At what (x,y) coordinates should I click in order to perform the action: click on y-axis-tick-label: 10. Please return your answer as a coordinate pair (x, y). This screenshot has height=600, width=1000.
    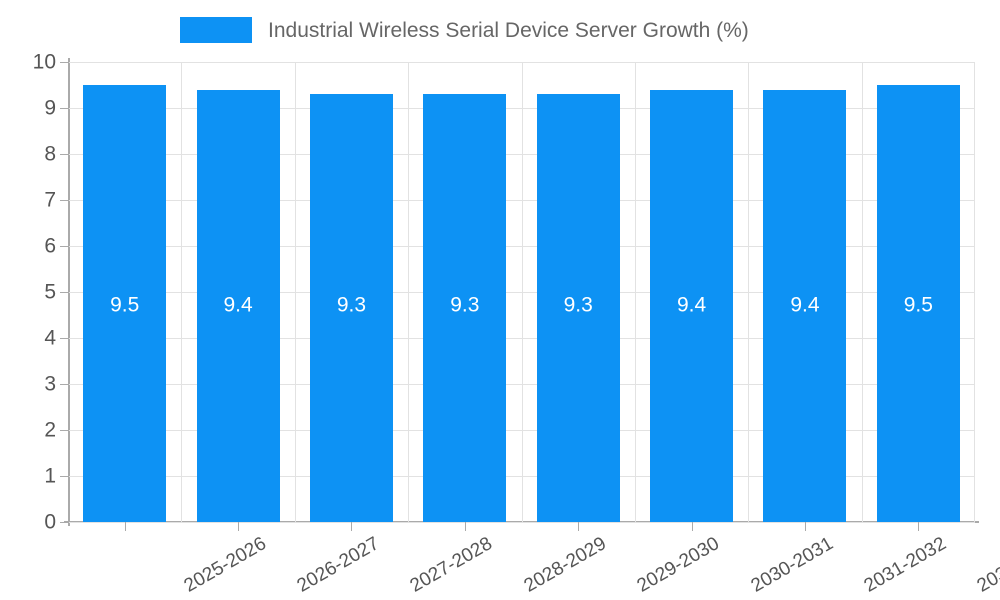
    Looking at the image, I should click on (44, 62).